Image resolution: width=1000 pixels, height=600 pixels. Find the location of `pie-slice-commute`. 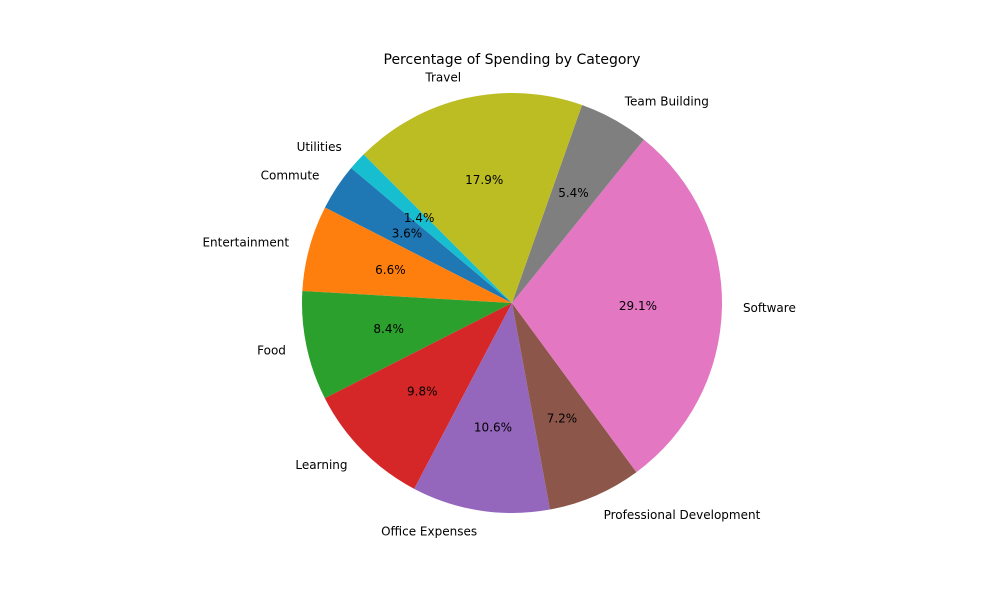

pie-slice-commute is located at coordinates (418, 235).